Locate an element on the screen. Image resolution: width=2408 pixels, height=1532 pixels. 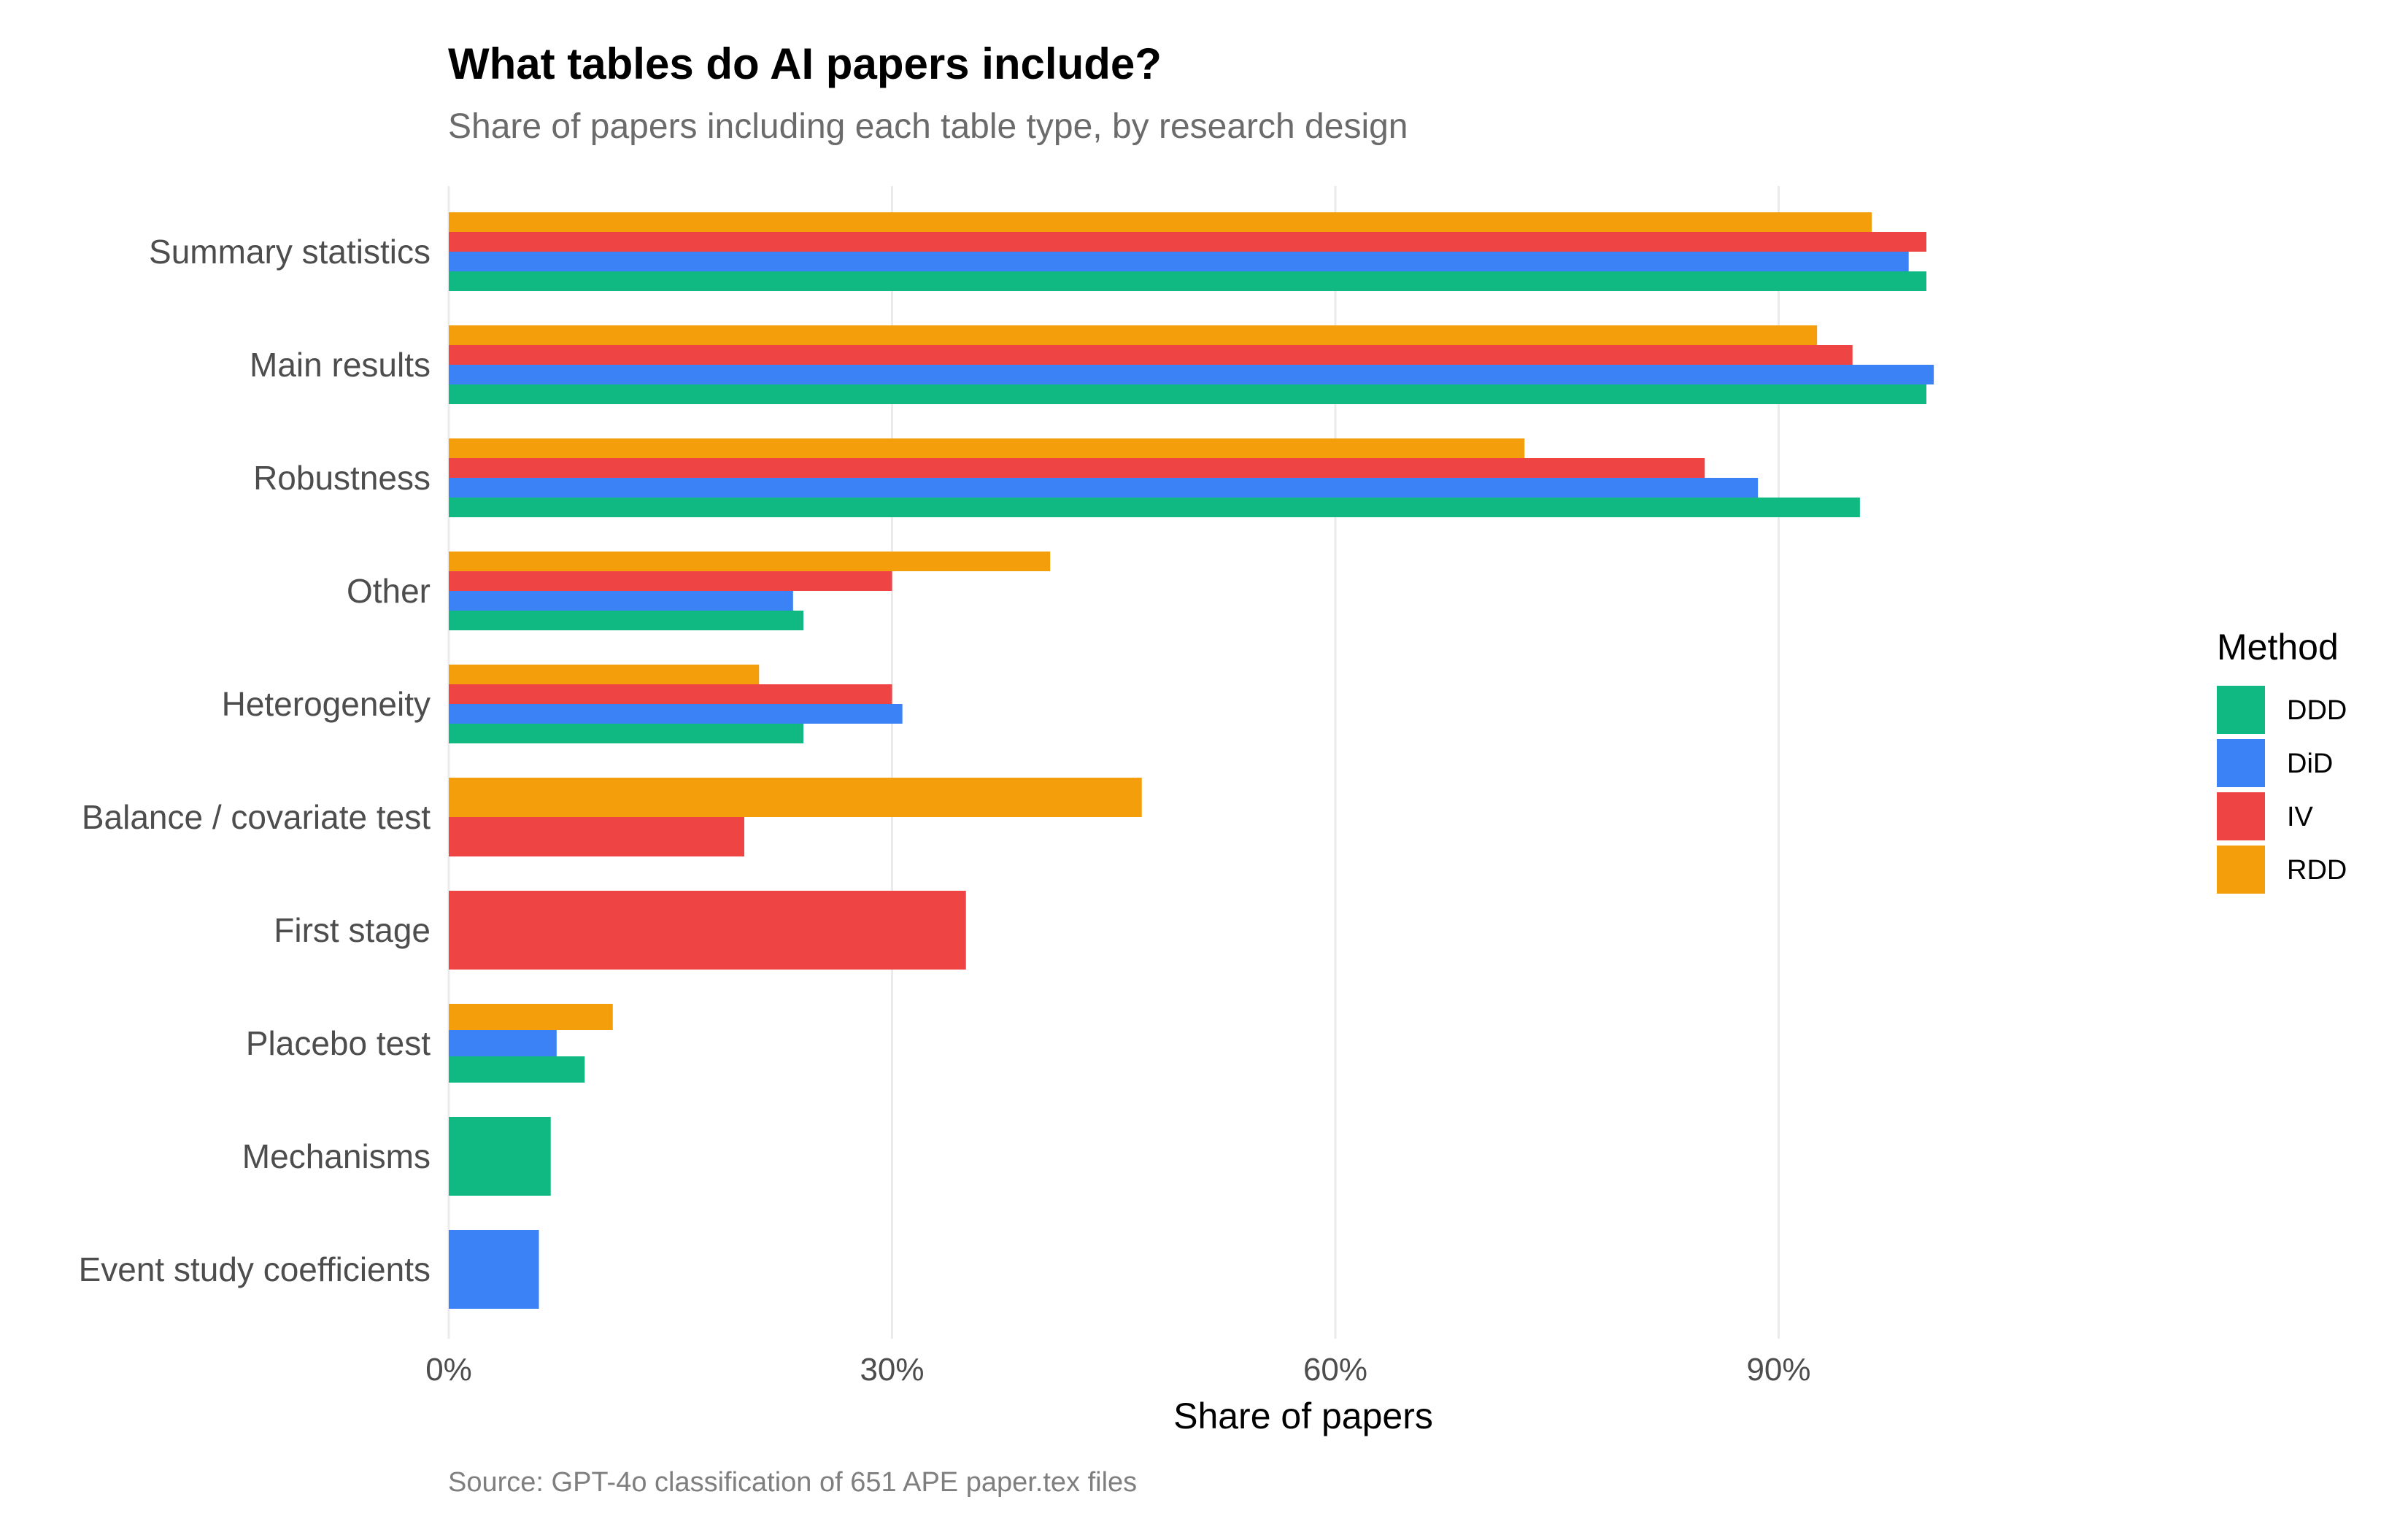
x-tick-label: 0% is located at coordinates (448, 1370).